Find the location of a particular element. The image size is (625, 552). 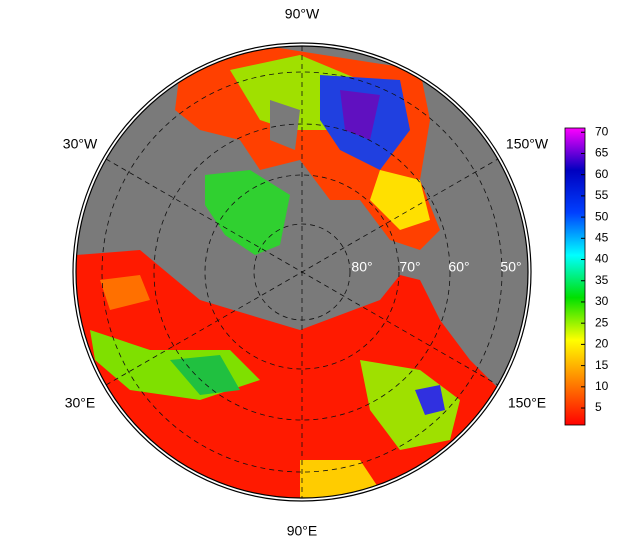

latitude-label: 80° is located at coordinates (361, 267).